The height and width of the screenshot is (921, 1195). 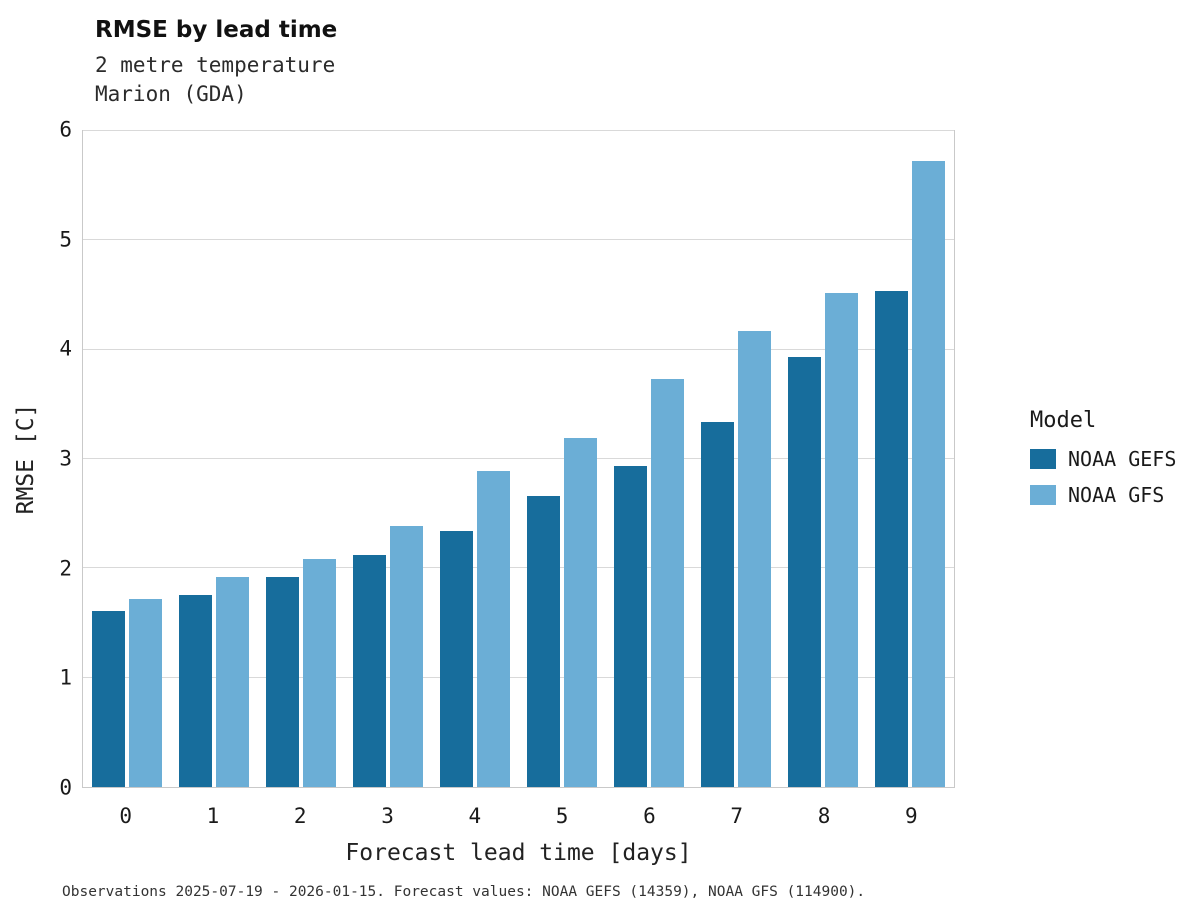 I want to click on chart-title: RMSE by lead time, so click(x=216, y=30).